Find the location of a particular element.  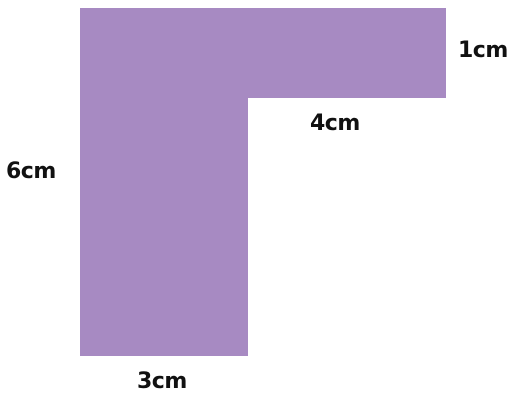

top-arm-height-label: 1cm is located at coordinates (483, 50).